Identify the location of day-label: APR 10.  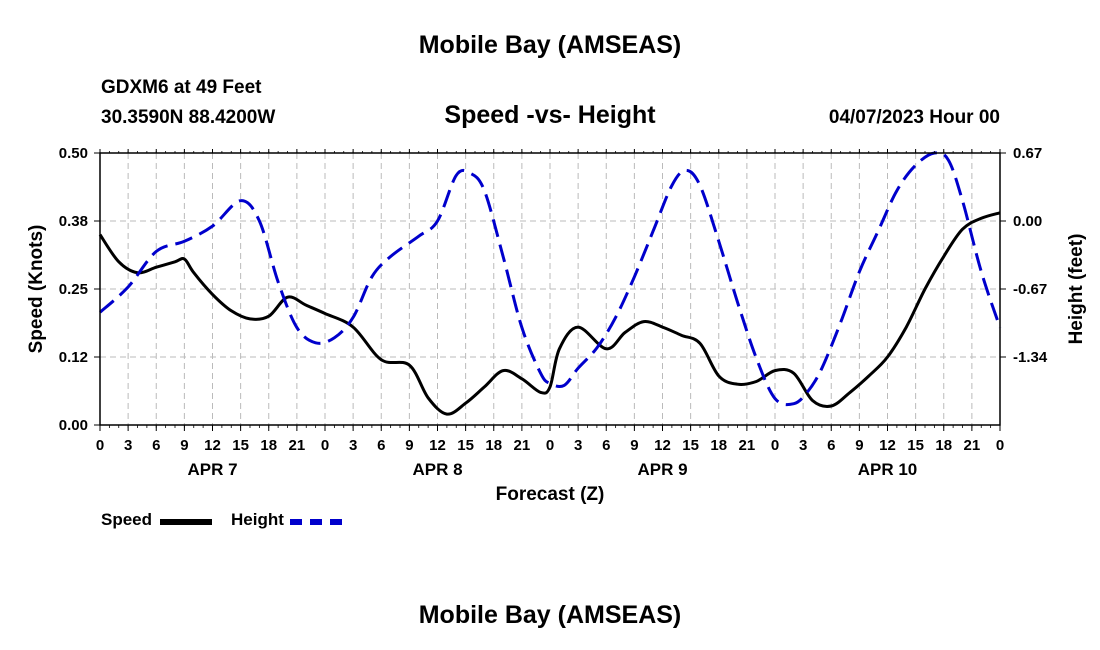
(888, 469).